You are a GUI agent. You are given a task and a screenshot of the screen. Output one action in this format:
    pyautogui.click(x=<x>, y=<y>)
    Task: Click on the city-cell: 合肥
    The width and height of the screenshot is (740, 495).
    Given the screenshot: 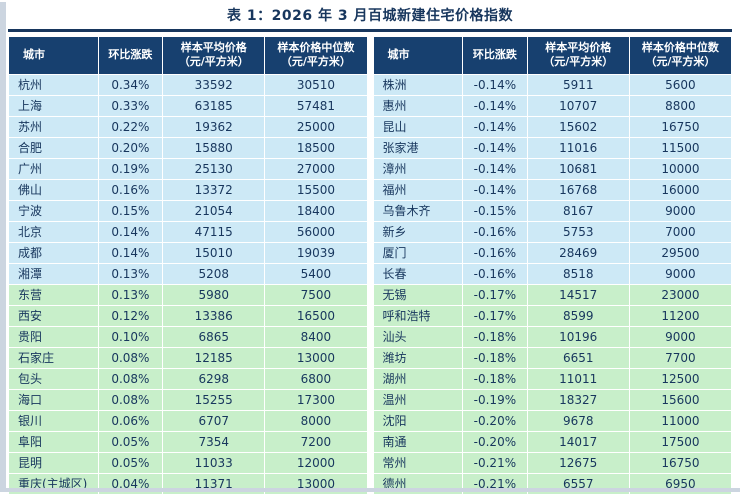 What is the action you would take?
    pyautogui.click(x=53, y=147)
    